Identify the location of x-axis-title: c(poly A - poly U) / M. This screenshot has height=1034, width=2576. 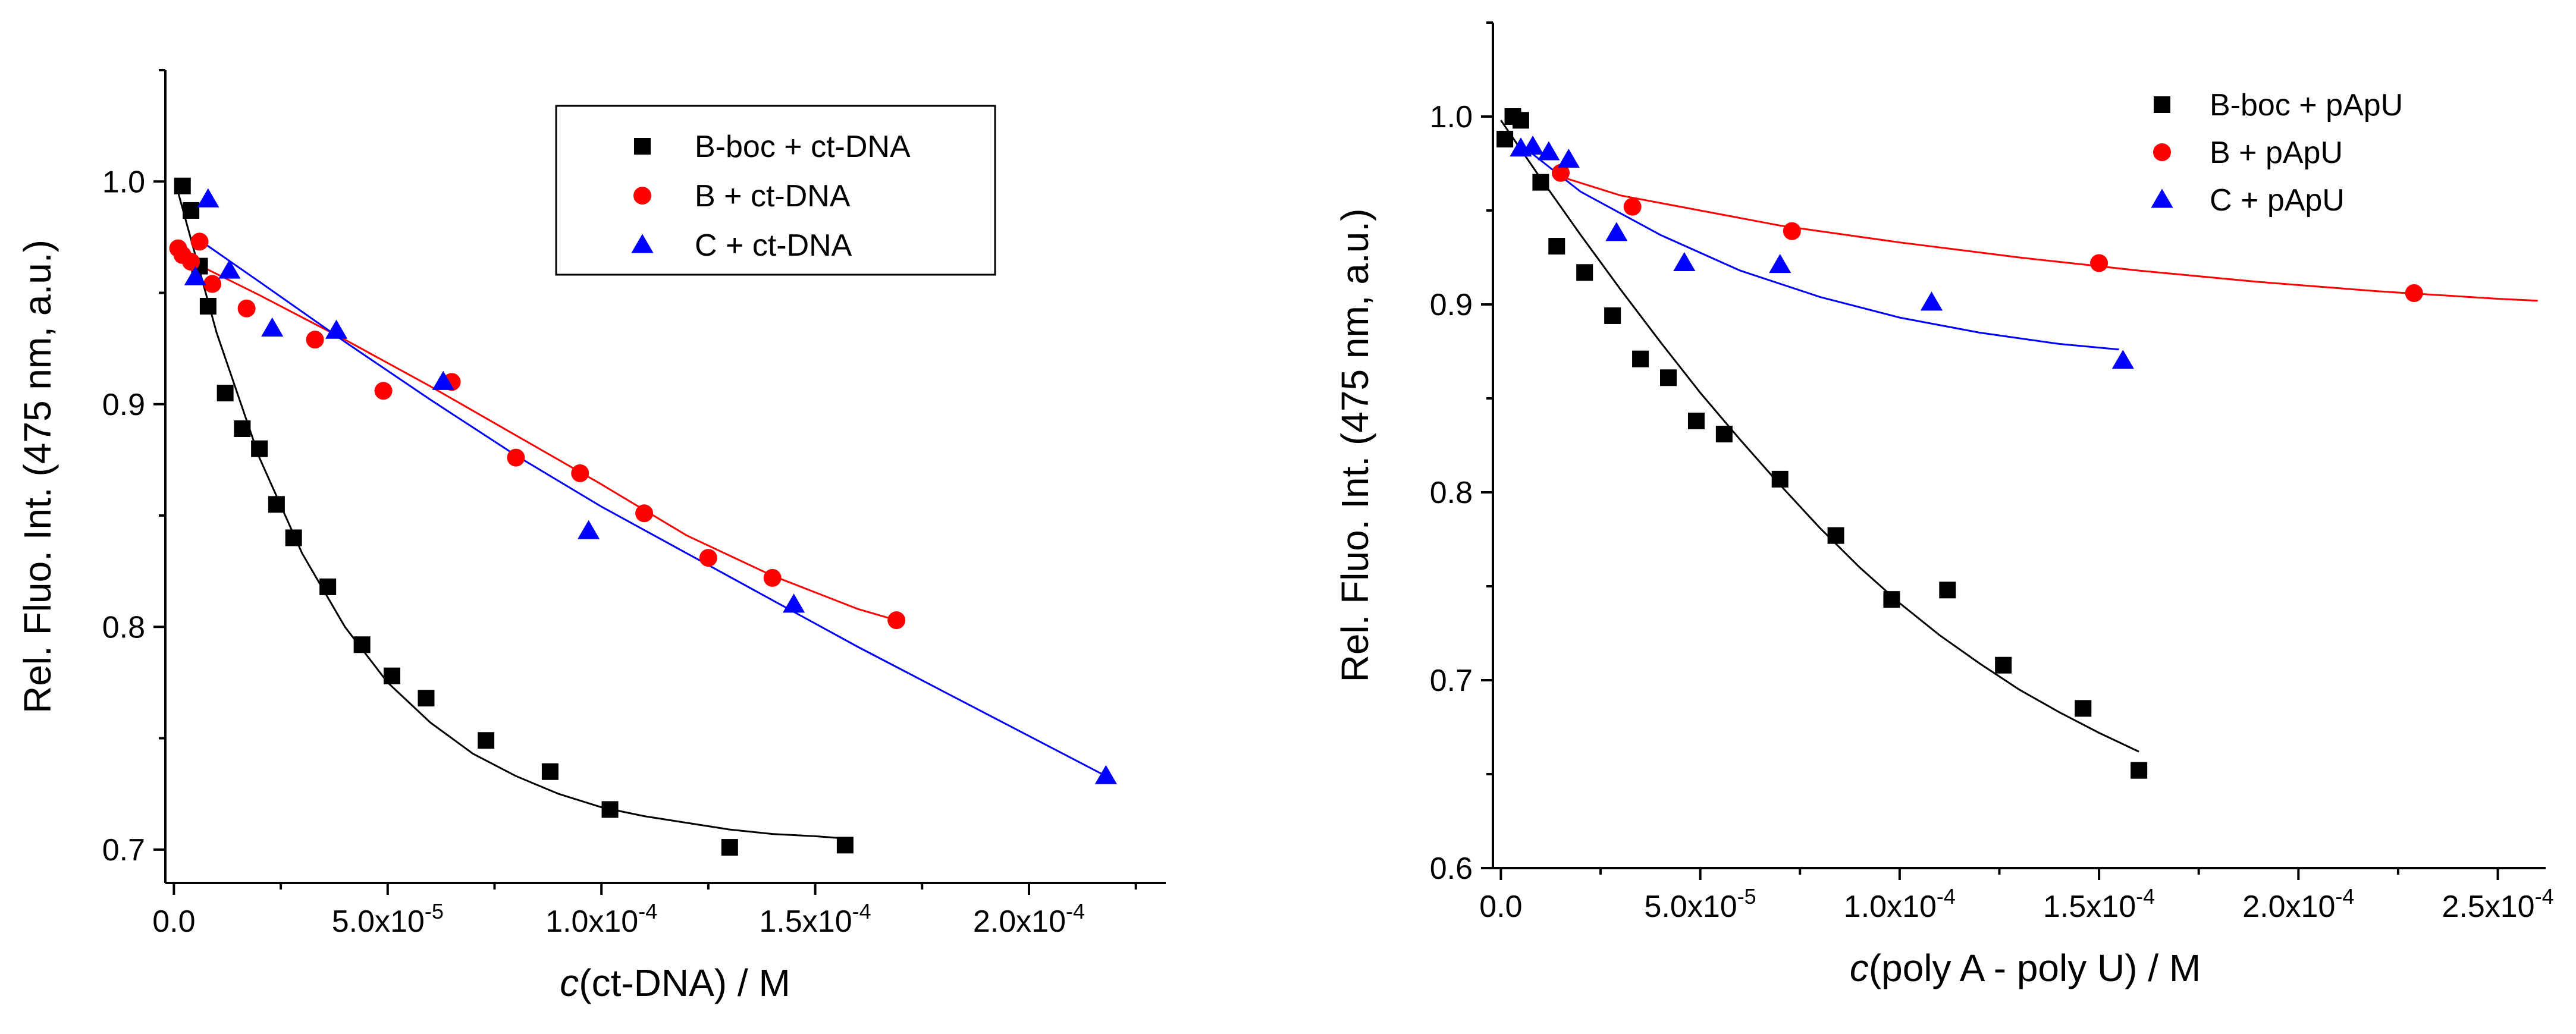
(2025, 968).